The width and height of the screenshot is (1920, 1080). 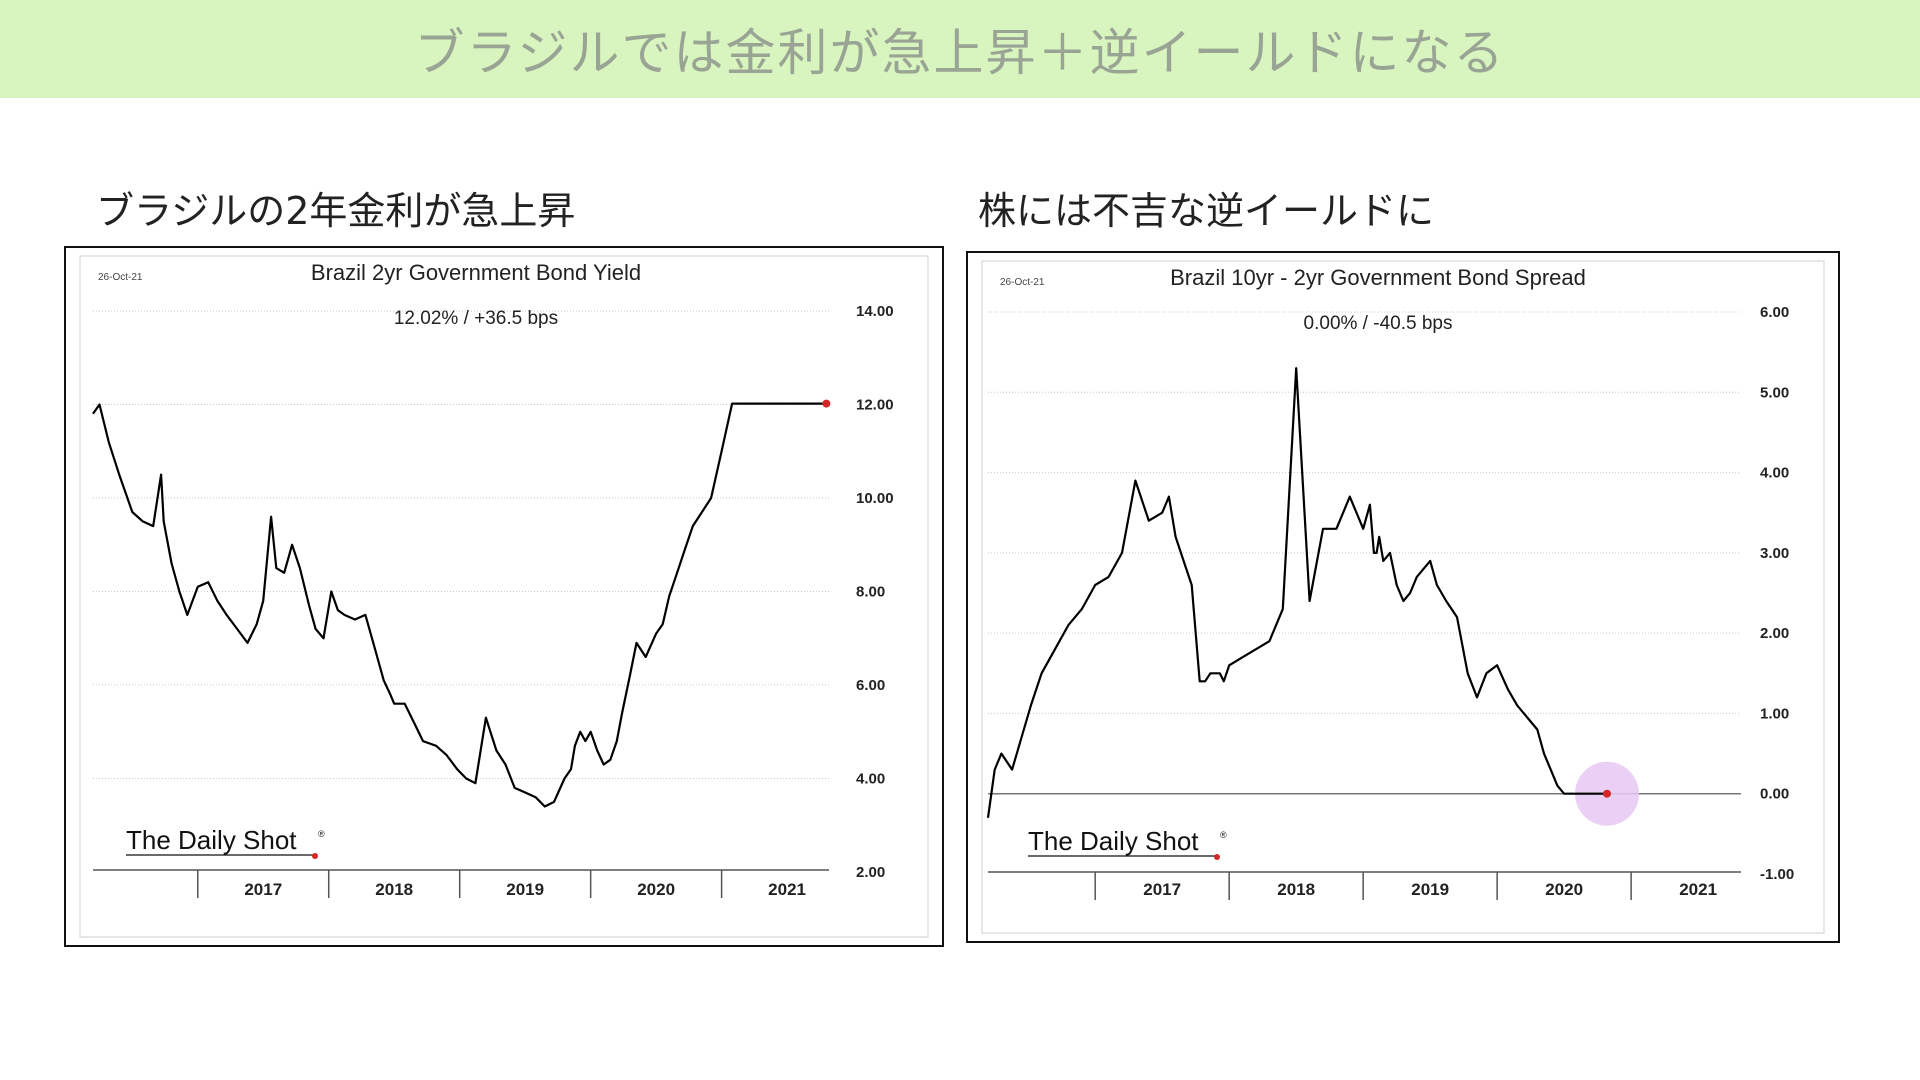 What do you see at coordinates (336, 211) in the screenshot?
I see `left-chart-heading: ブラジルの2年金利が急上昇` at bounding box center [336, 211].